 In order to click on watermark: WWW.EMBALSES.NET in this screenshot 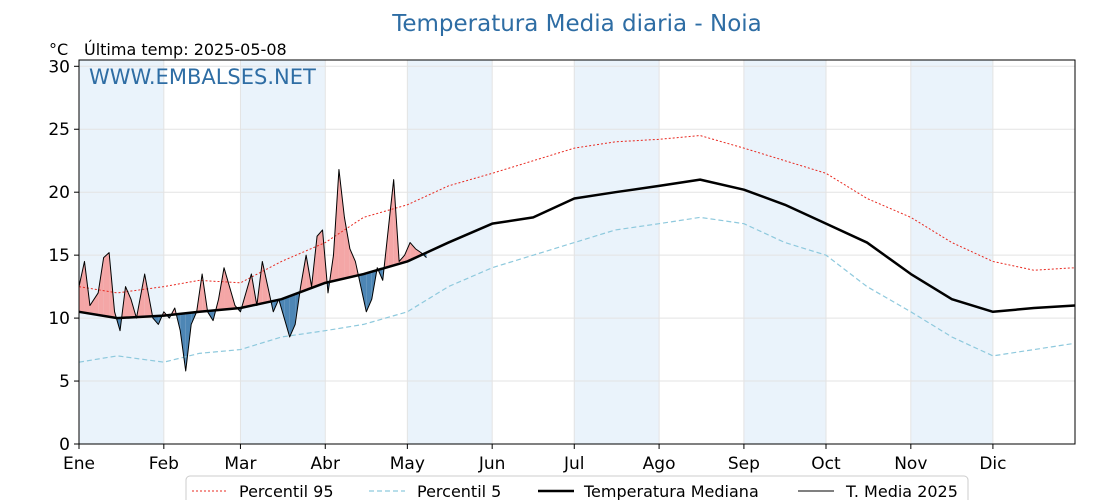, I will do `click(202, 77)`.